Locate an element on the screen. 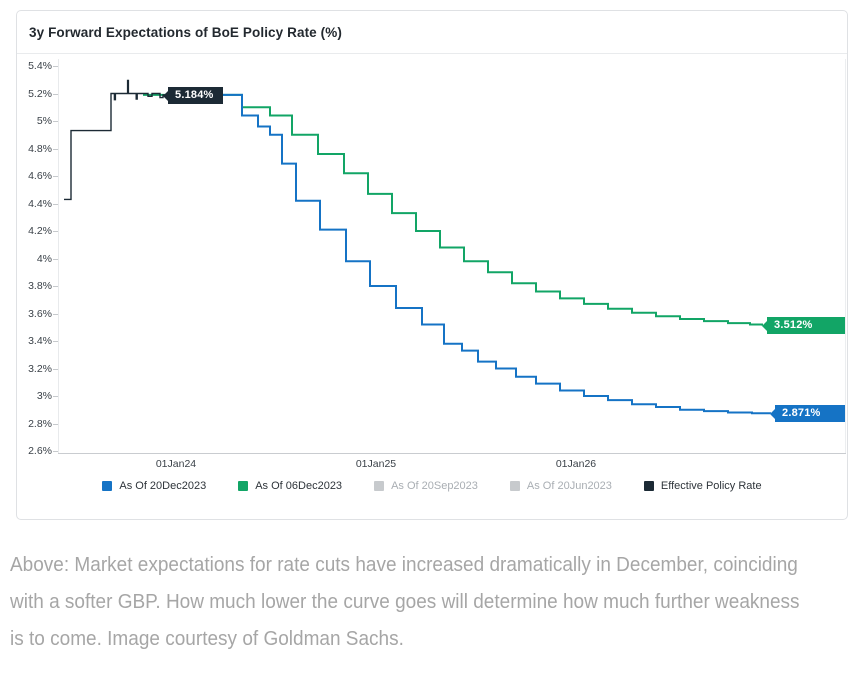 The width and height of the screenshot is (863, 673). y-tick-label: 4% is located at coordinates (44, 258).